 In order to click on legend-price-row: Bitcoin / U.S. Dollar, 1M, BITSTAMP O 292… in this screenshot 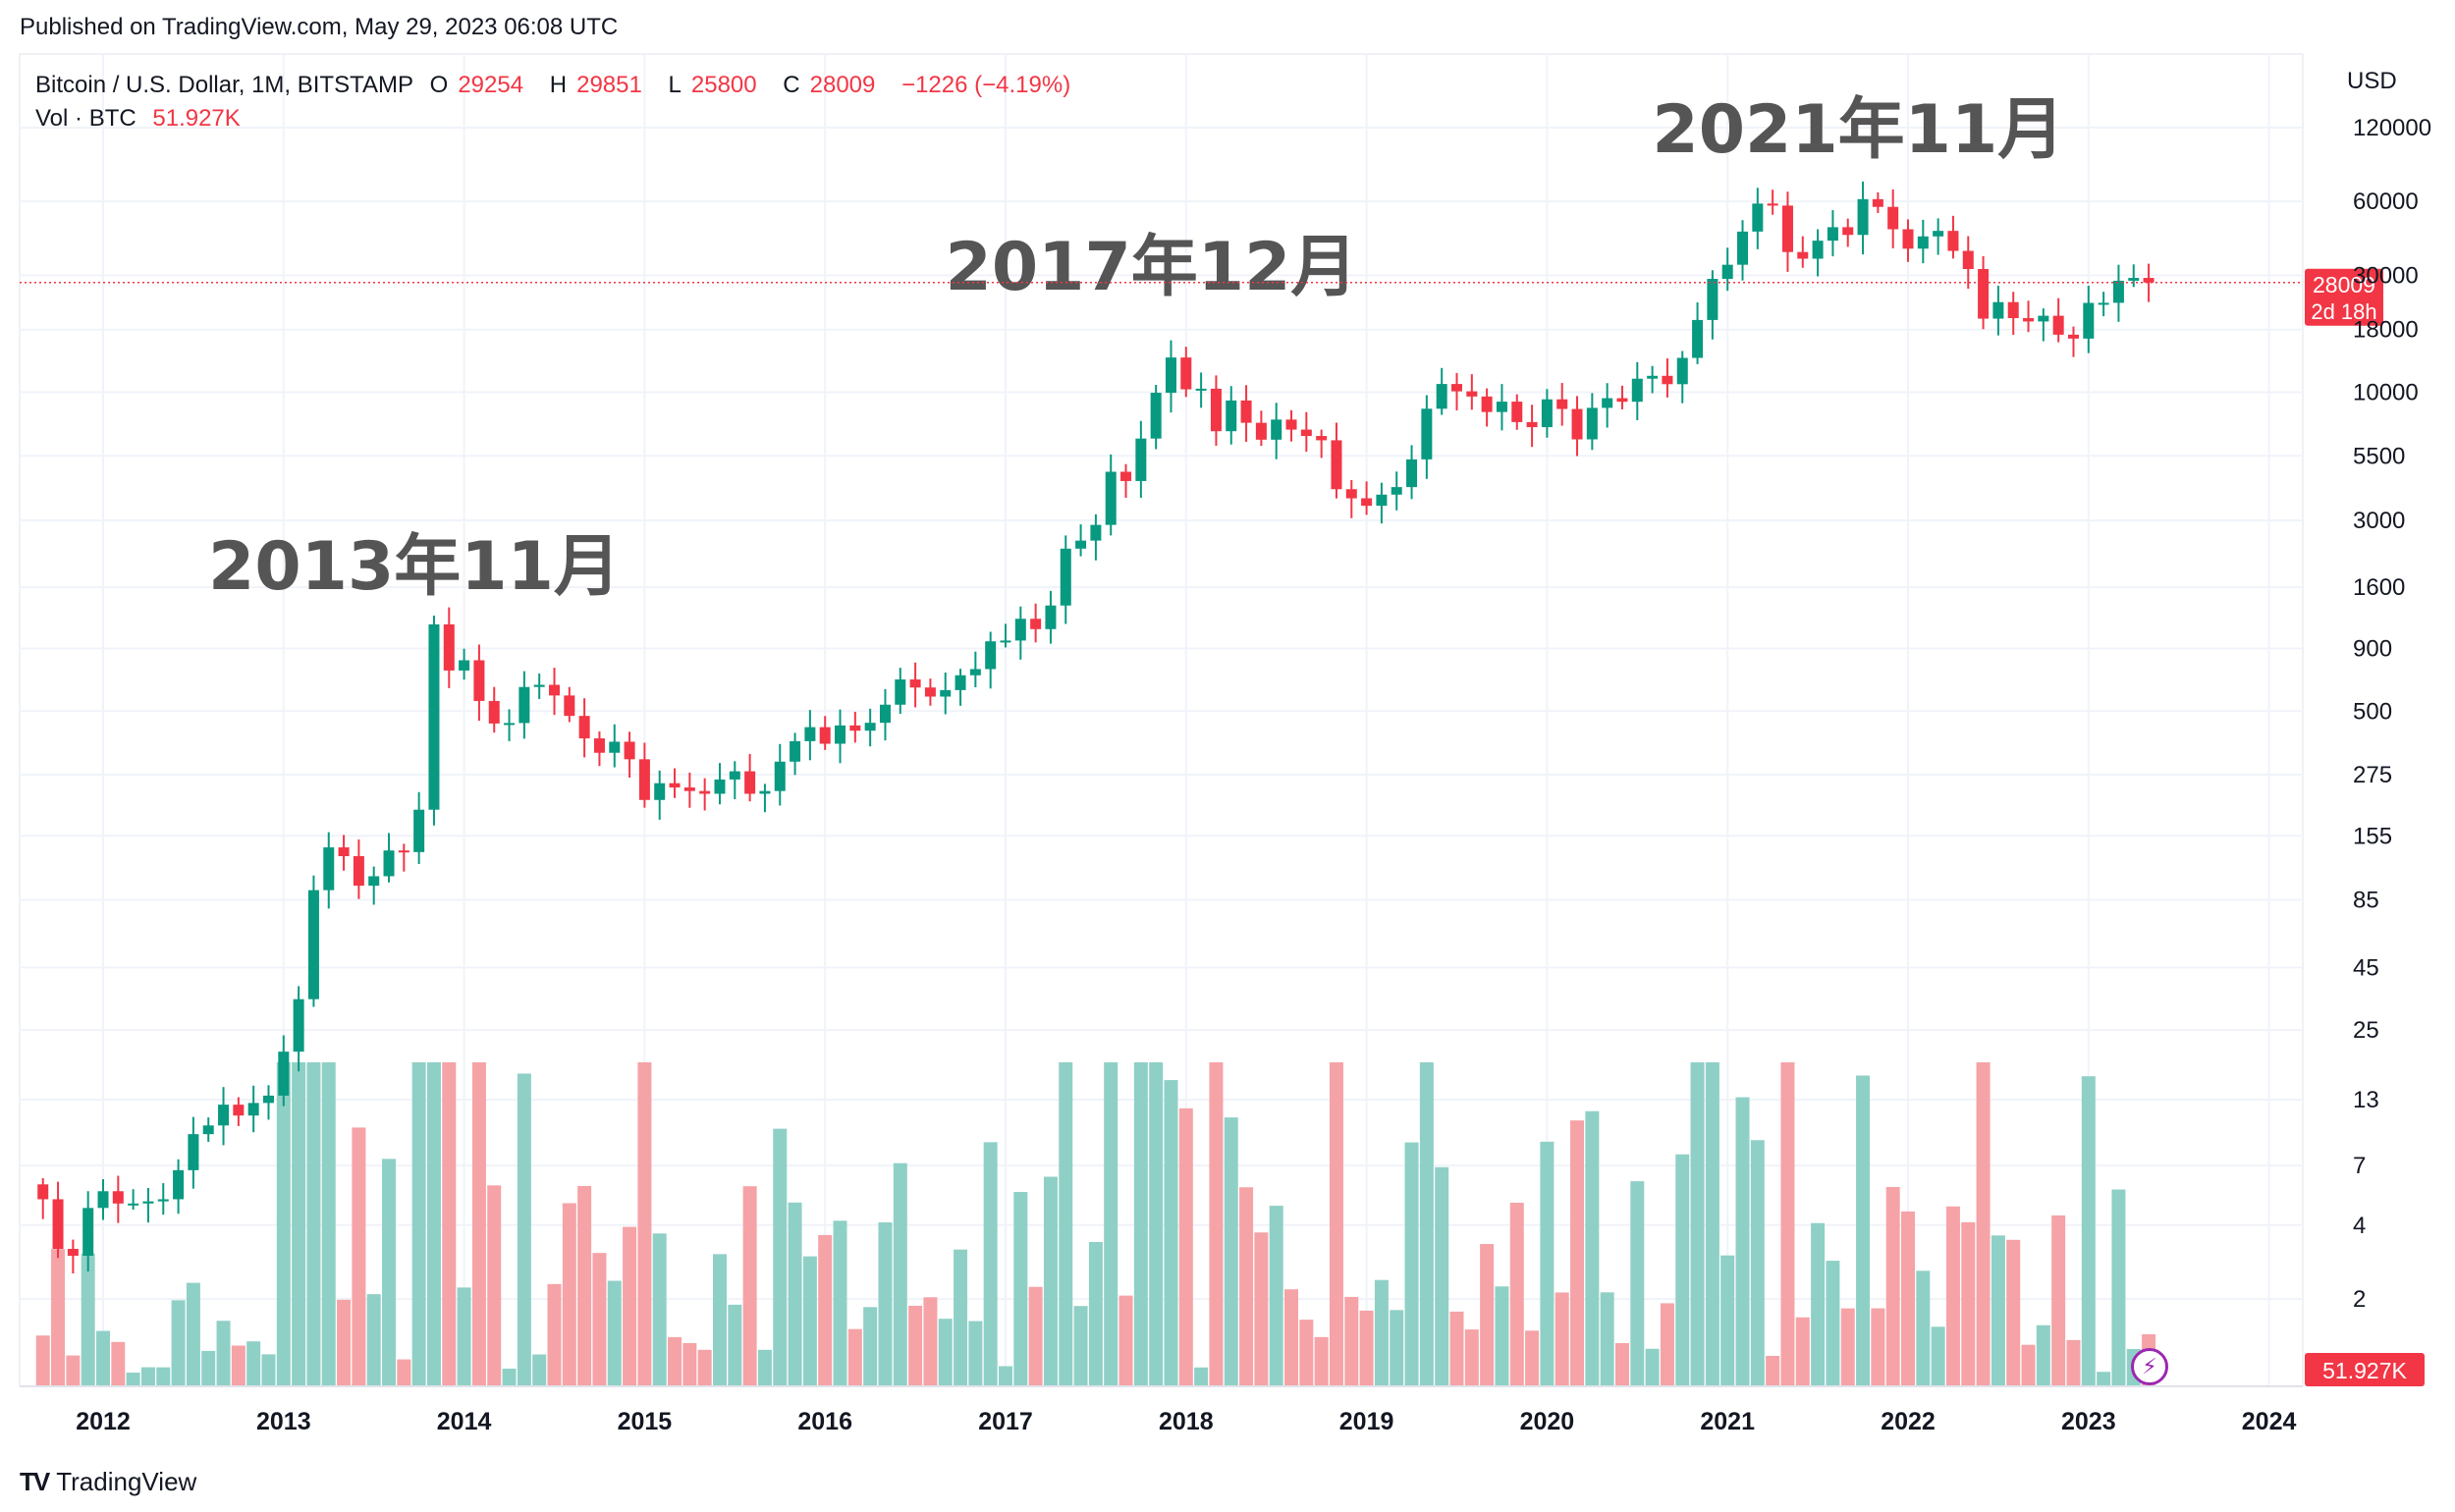, I will do `click(557, 86)`.